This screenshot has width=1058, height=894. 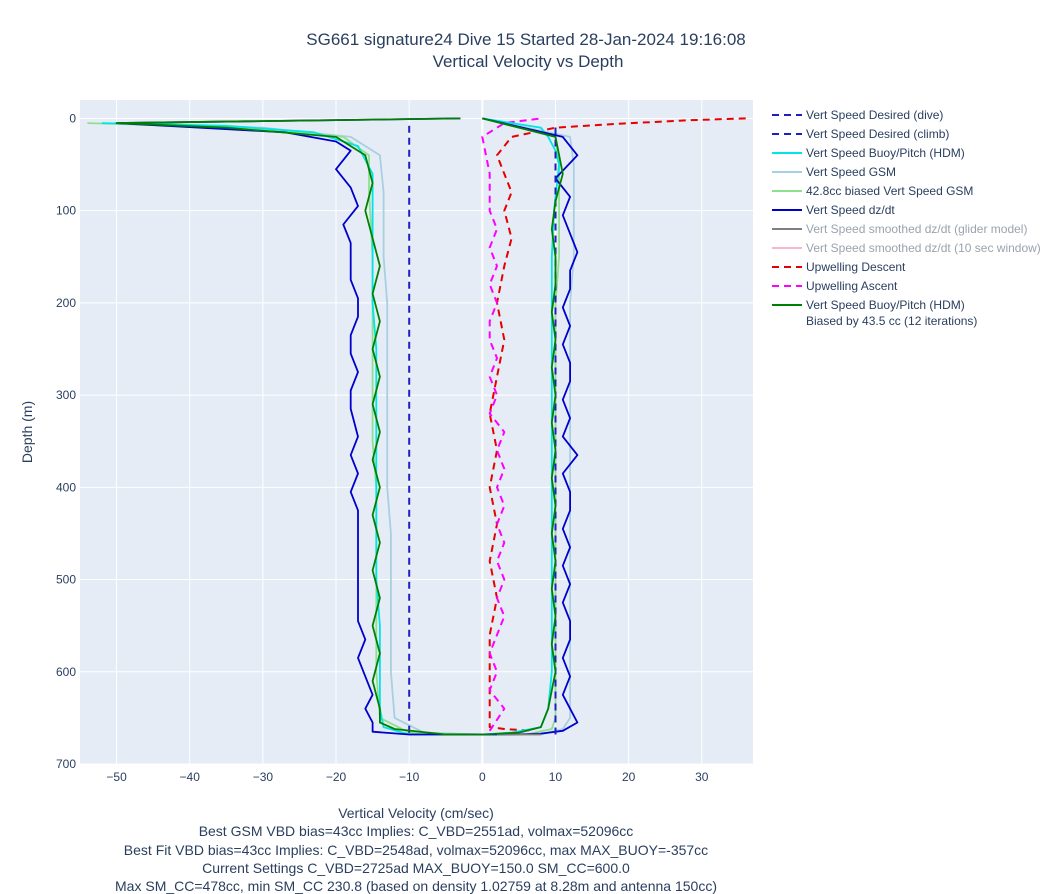 I want to click on x-tick-label: −10, so click(x=409, y=777).